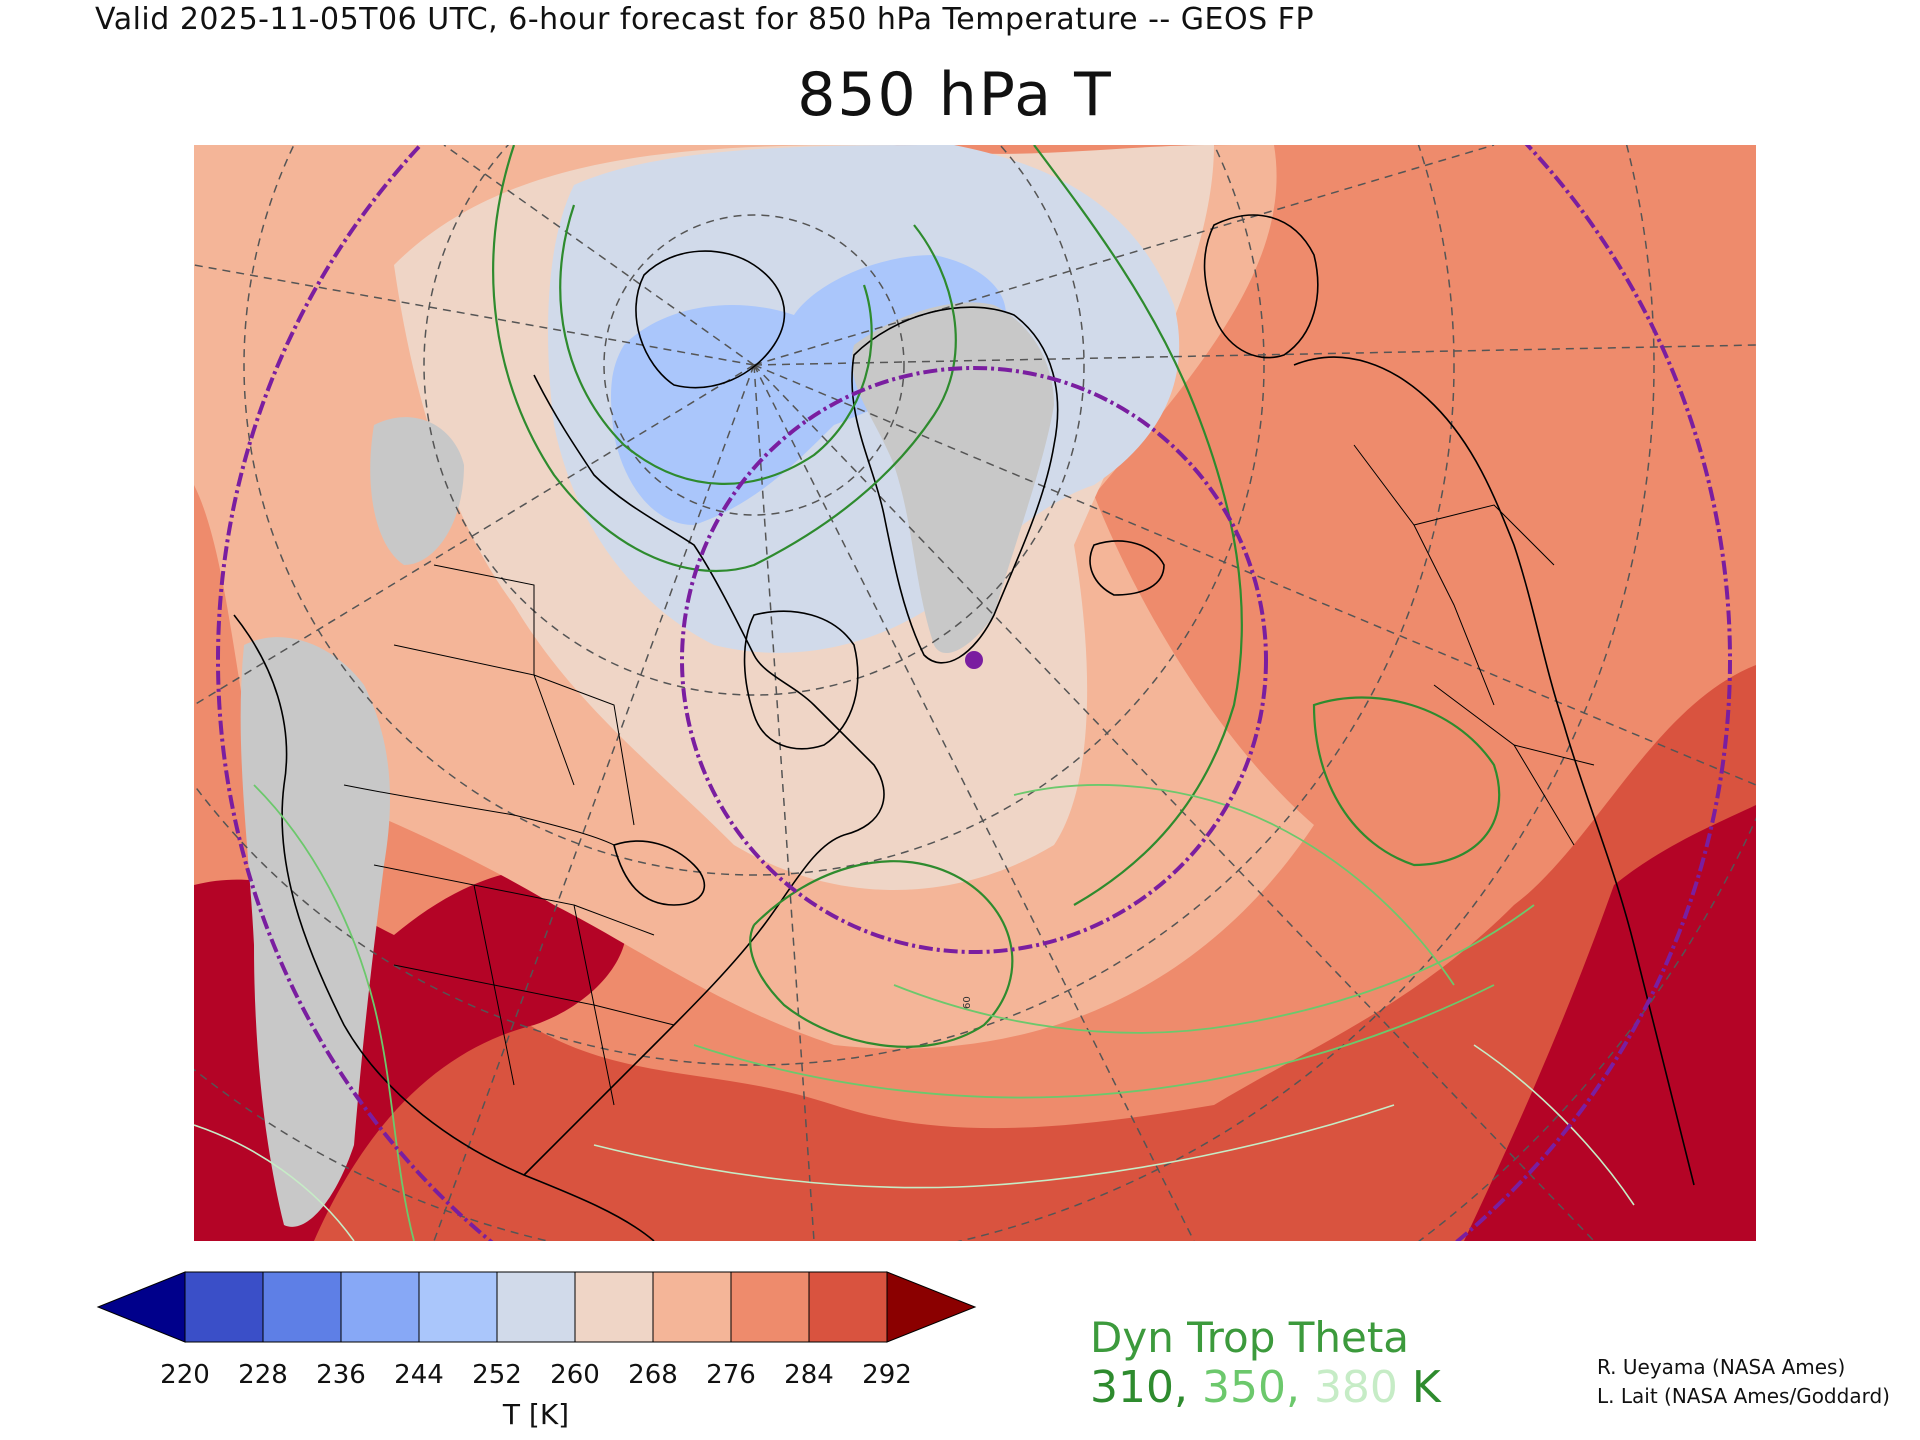  I want to click on contour-350-c, so click(1094, 1041).